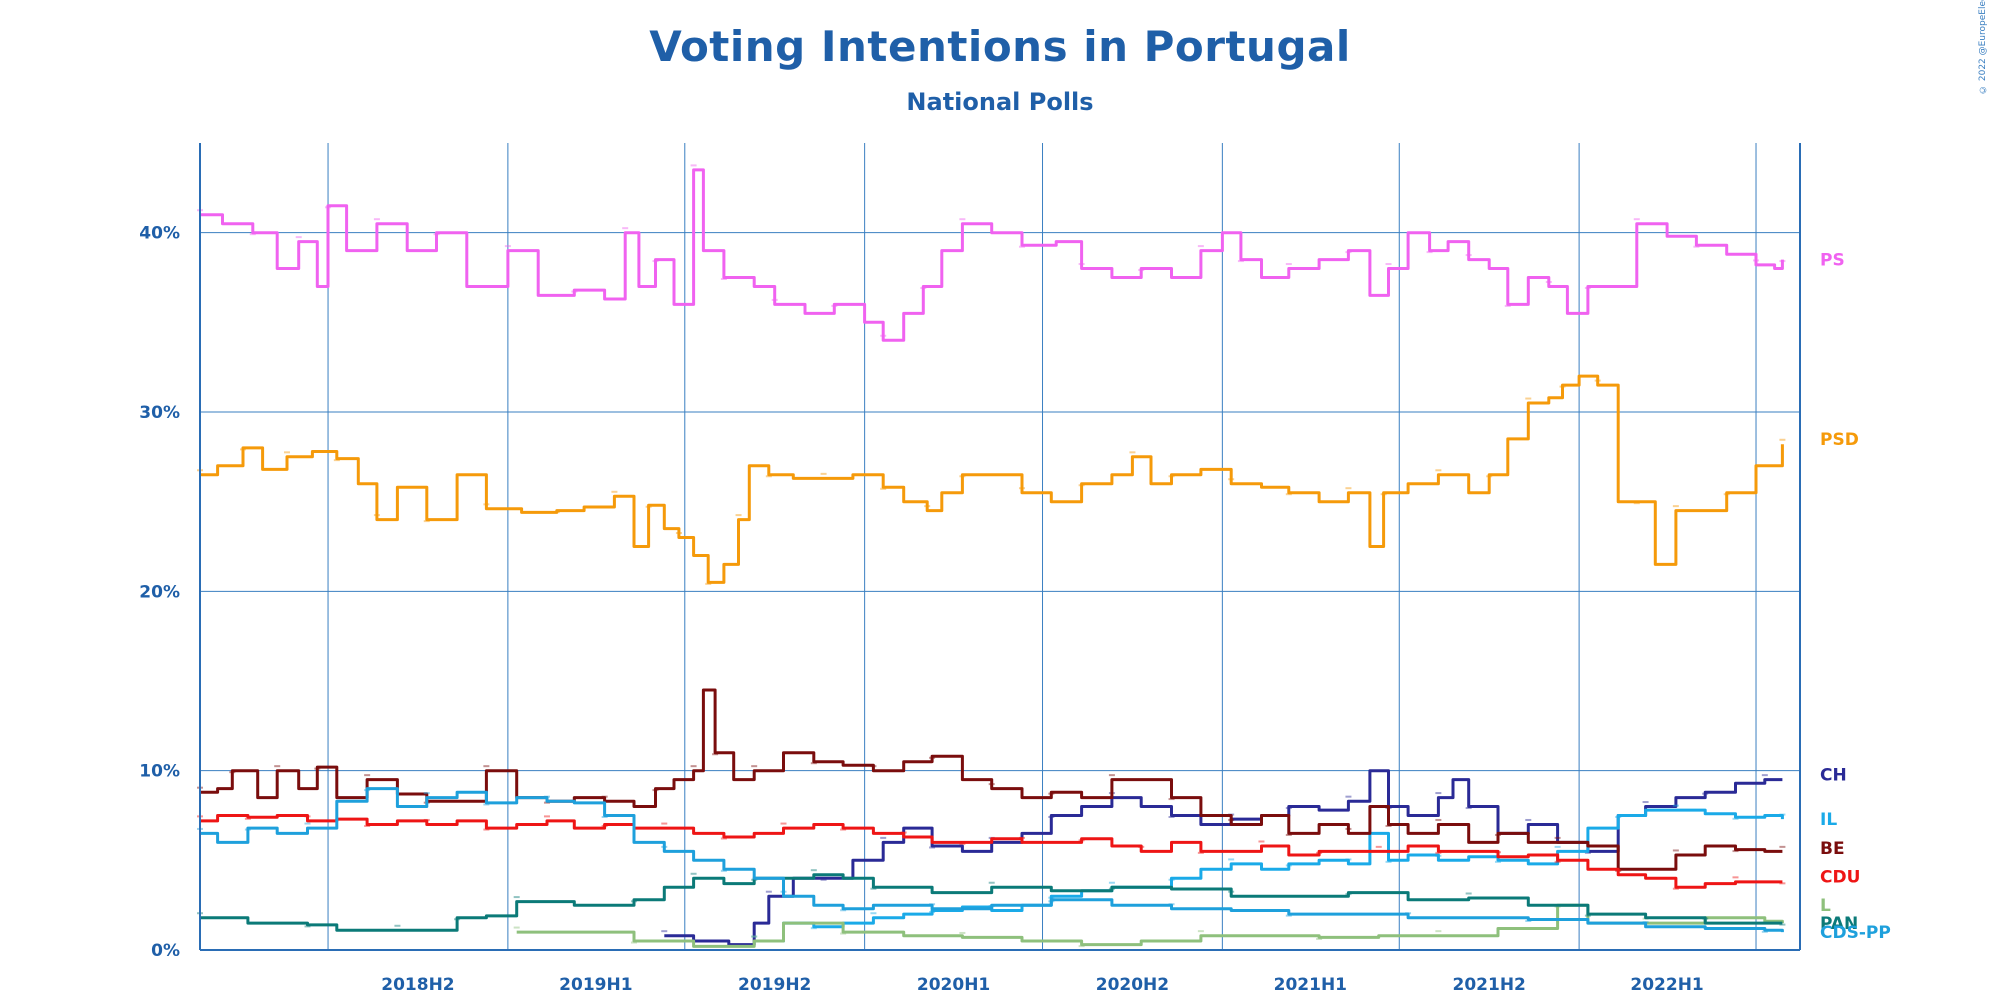 This screenshot has height=1000, width=2000. What do you see at coordinates (1825, 906) in the screenshot?
I see `series-label: L` at bounding box center [1825, 906].